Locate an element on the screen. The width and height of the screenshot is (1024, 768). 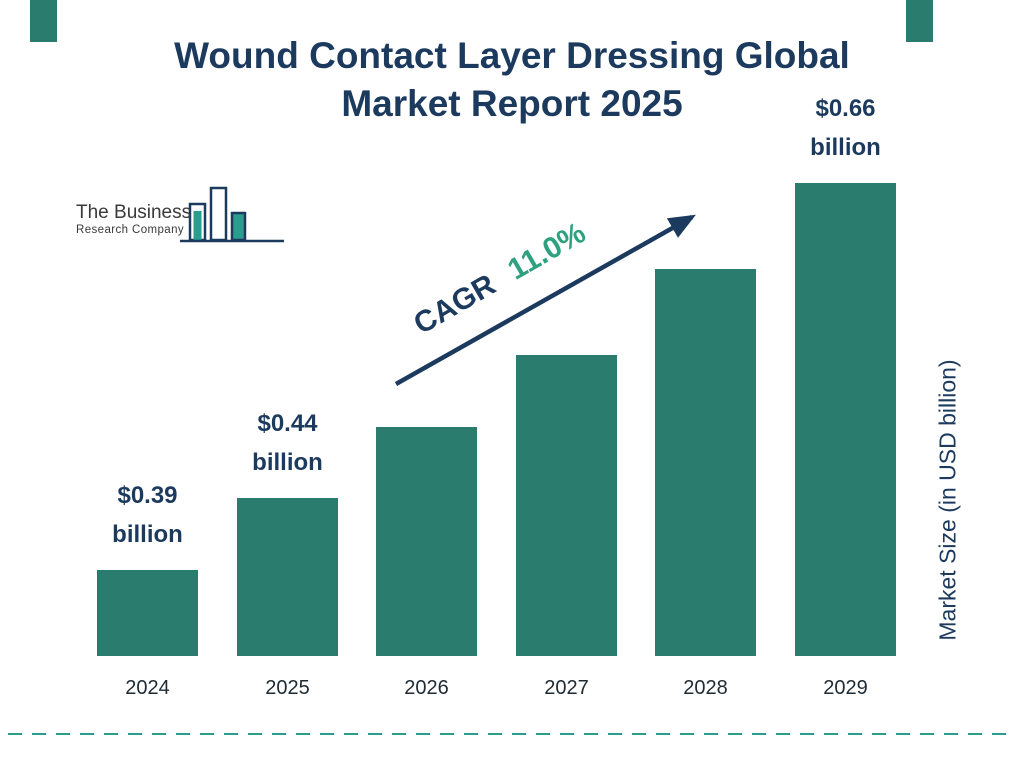
bar-value-label-2024: $0.39 billion is located at coordinates (147, 515).